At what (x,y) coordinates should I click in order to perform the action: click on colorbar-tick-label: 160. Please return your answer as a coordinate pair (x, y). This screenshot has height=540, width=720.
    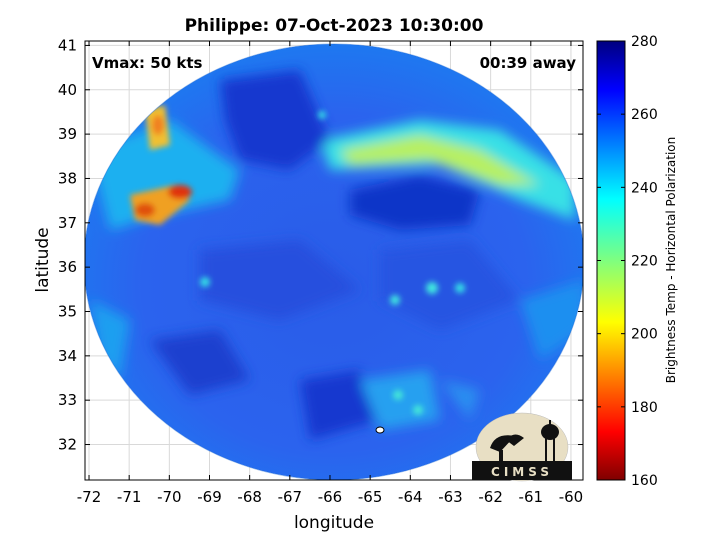
    Looking at the image, I should click on (644, 481).